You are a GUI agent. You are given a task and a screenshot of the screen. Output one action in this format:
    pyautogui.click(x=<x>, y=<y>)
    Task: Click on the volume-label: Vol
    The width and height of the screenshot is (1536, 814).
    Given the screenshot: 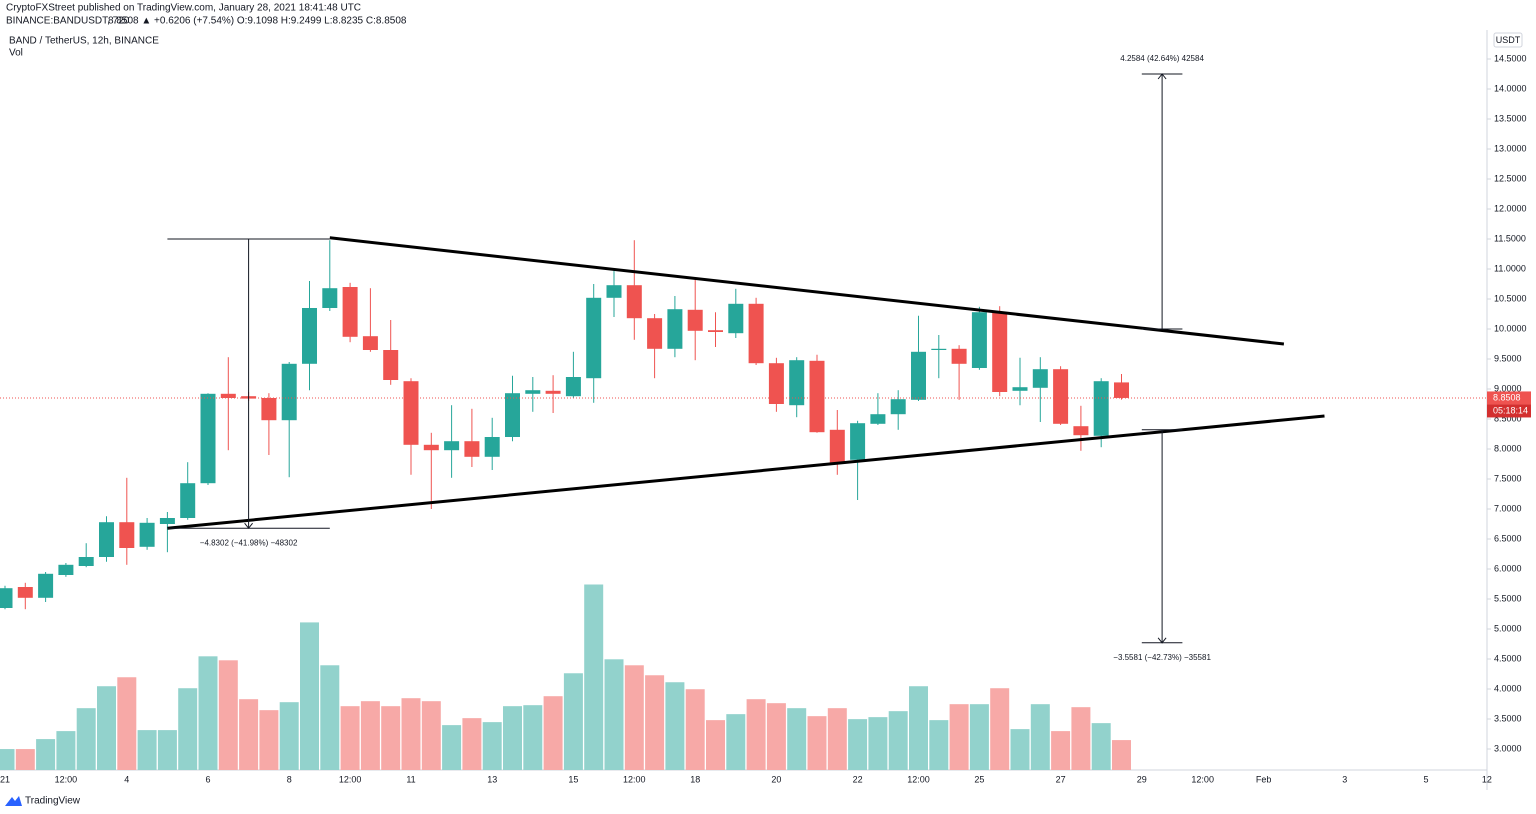 What is the action you would take?
    pyautogui.click(x=16, y=53)
    